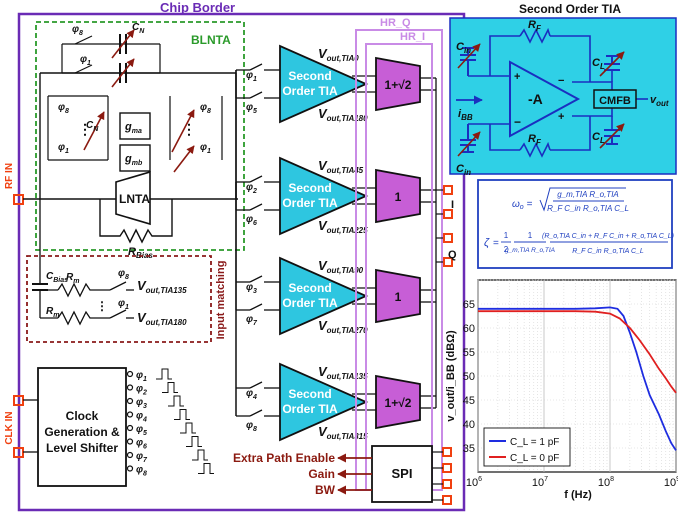 The image size is (678, 518). Describe the element at coordinates (205, 148) in the screenshot. I see `right-bank-phi1: φ1` at that location.